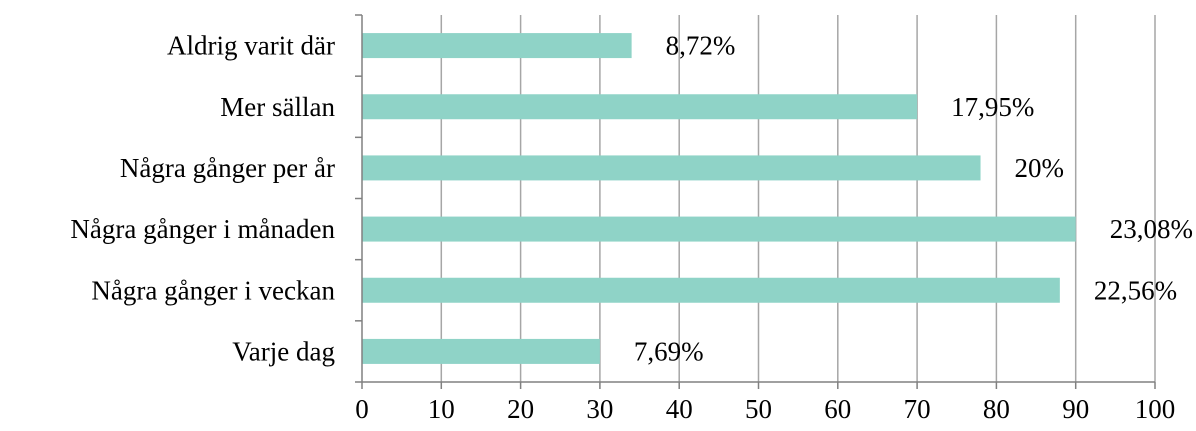 This screenshot has width=1196, height=431. I want to click on data-label-1: 17,95%, so click(992, 107).